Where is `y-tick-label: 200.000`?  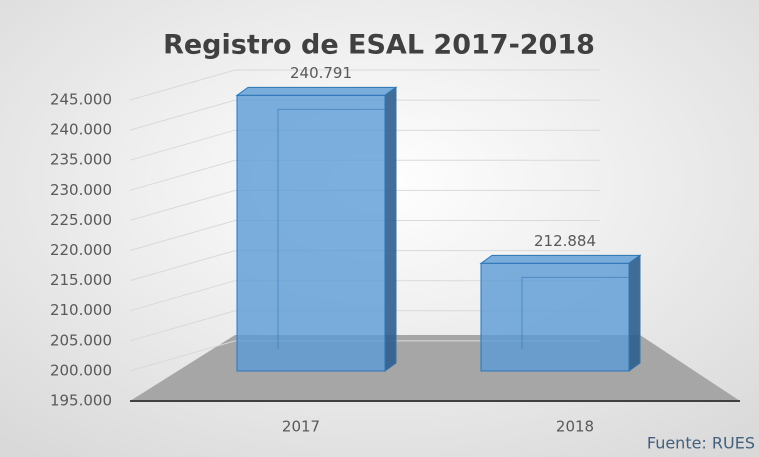 y-tick-label: 200.000 is located at coordinates (81, 370).